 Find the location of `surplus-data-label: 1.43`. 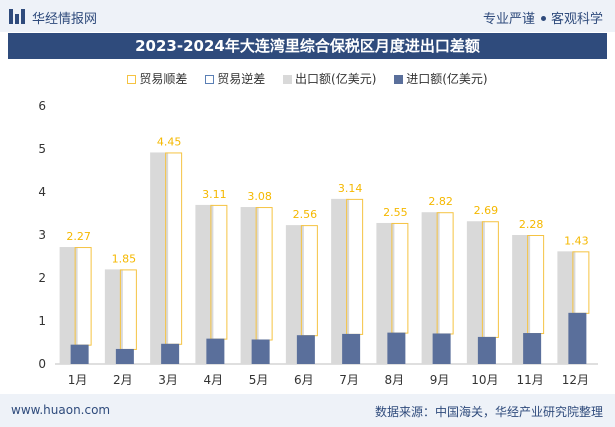

surplus-data-label: 1.43 is located at coordinates (576, 240).